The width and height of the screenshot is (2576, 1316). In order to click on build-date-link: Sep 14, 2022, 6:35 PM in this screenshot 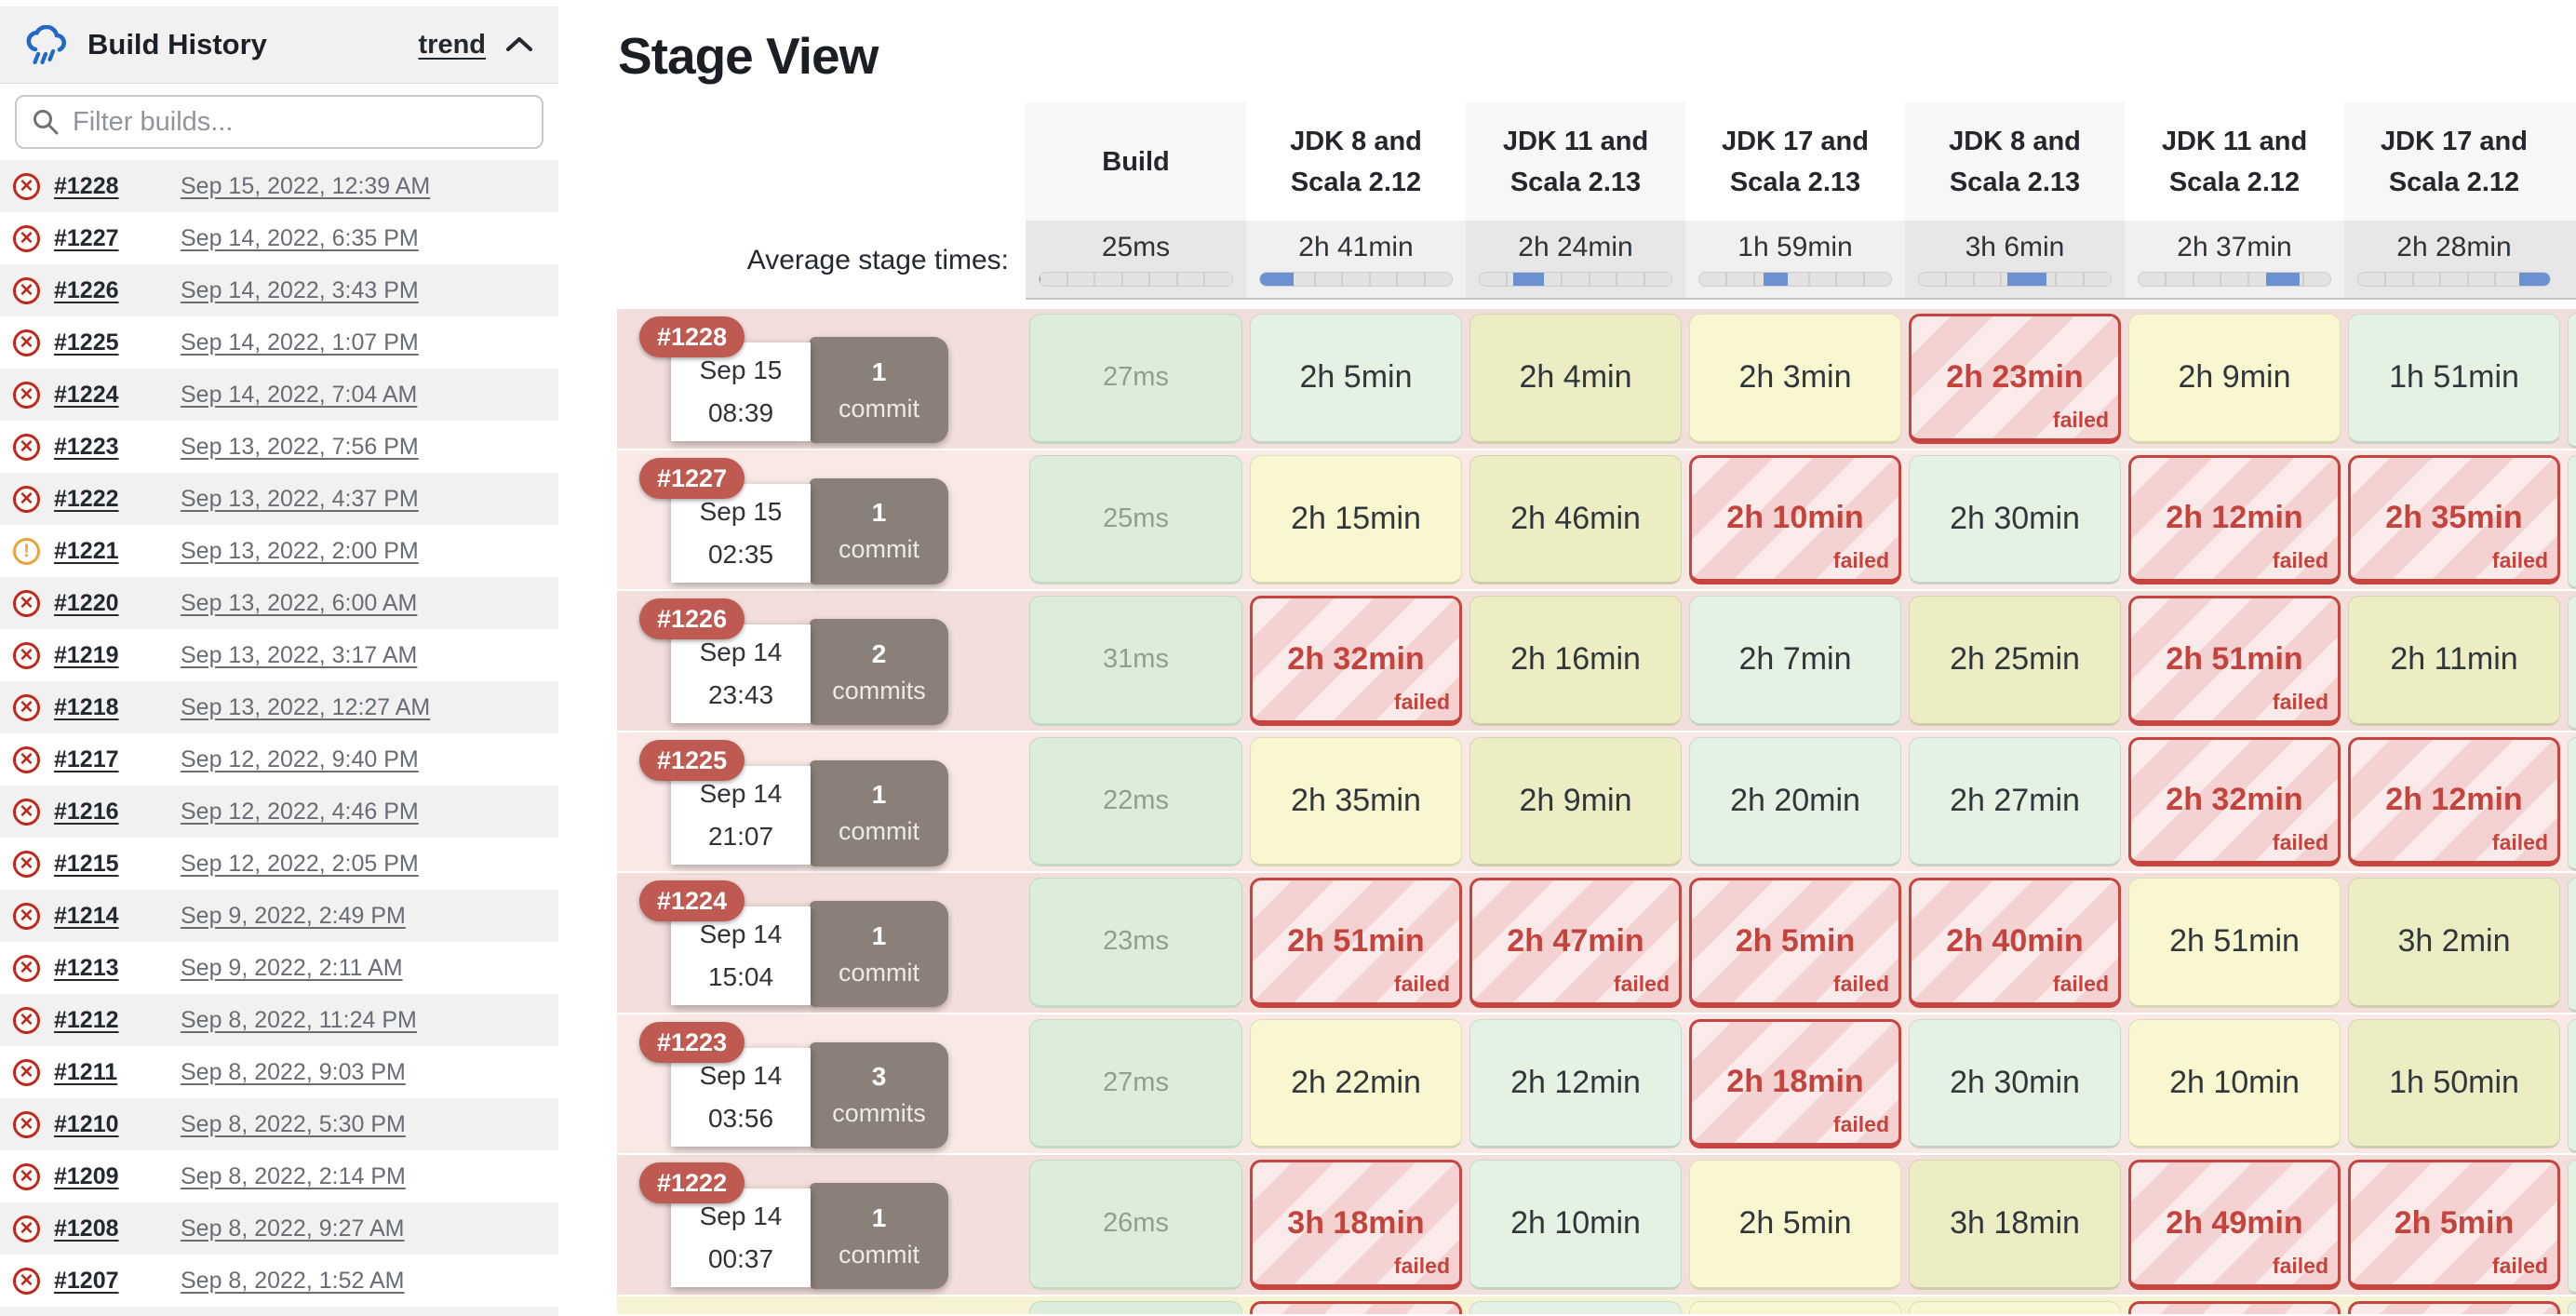, I will do `click(300, 238)`.